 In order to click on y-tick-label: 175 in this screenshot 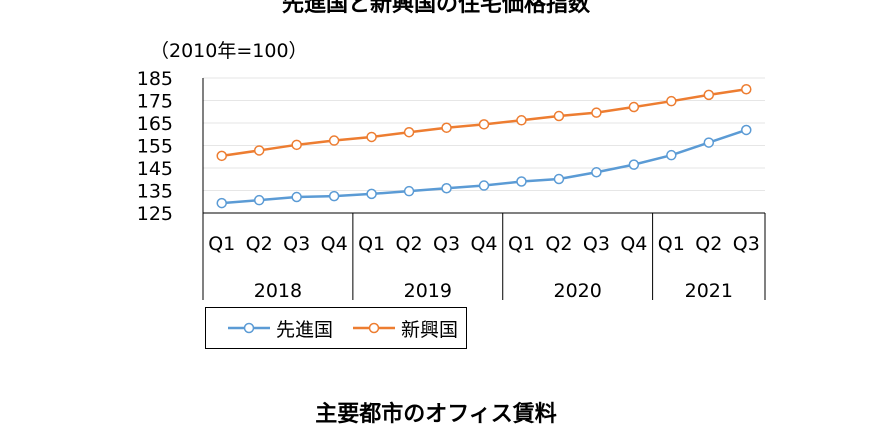, I will do `click(155, 102)`.